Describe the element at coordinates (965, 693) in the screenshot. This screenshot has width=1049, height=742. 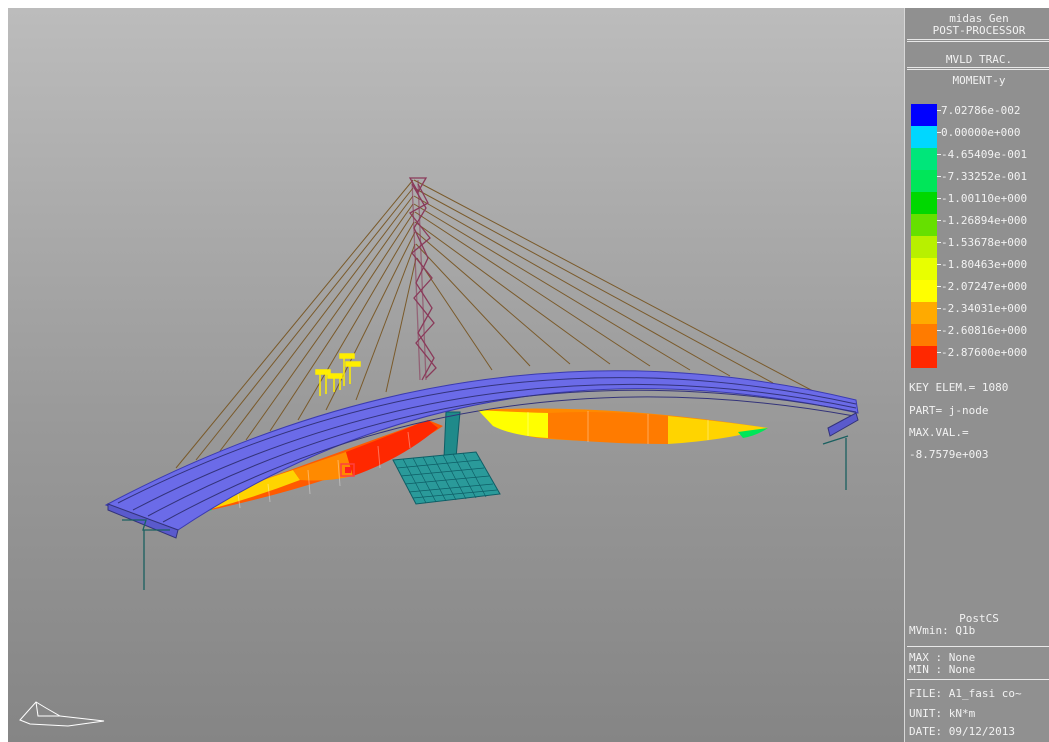
I see `file-info: FILE: A1_fasi co~` at that location.